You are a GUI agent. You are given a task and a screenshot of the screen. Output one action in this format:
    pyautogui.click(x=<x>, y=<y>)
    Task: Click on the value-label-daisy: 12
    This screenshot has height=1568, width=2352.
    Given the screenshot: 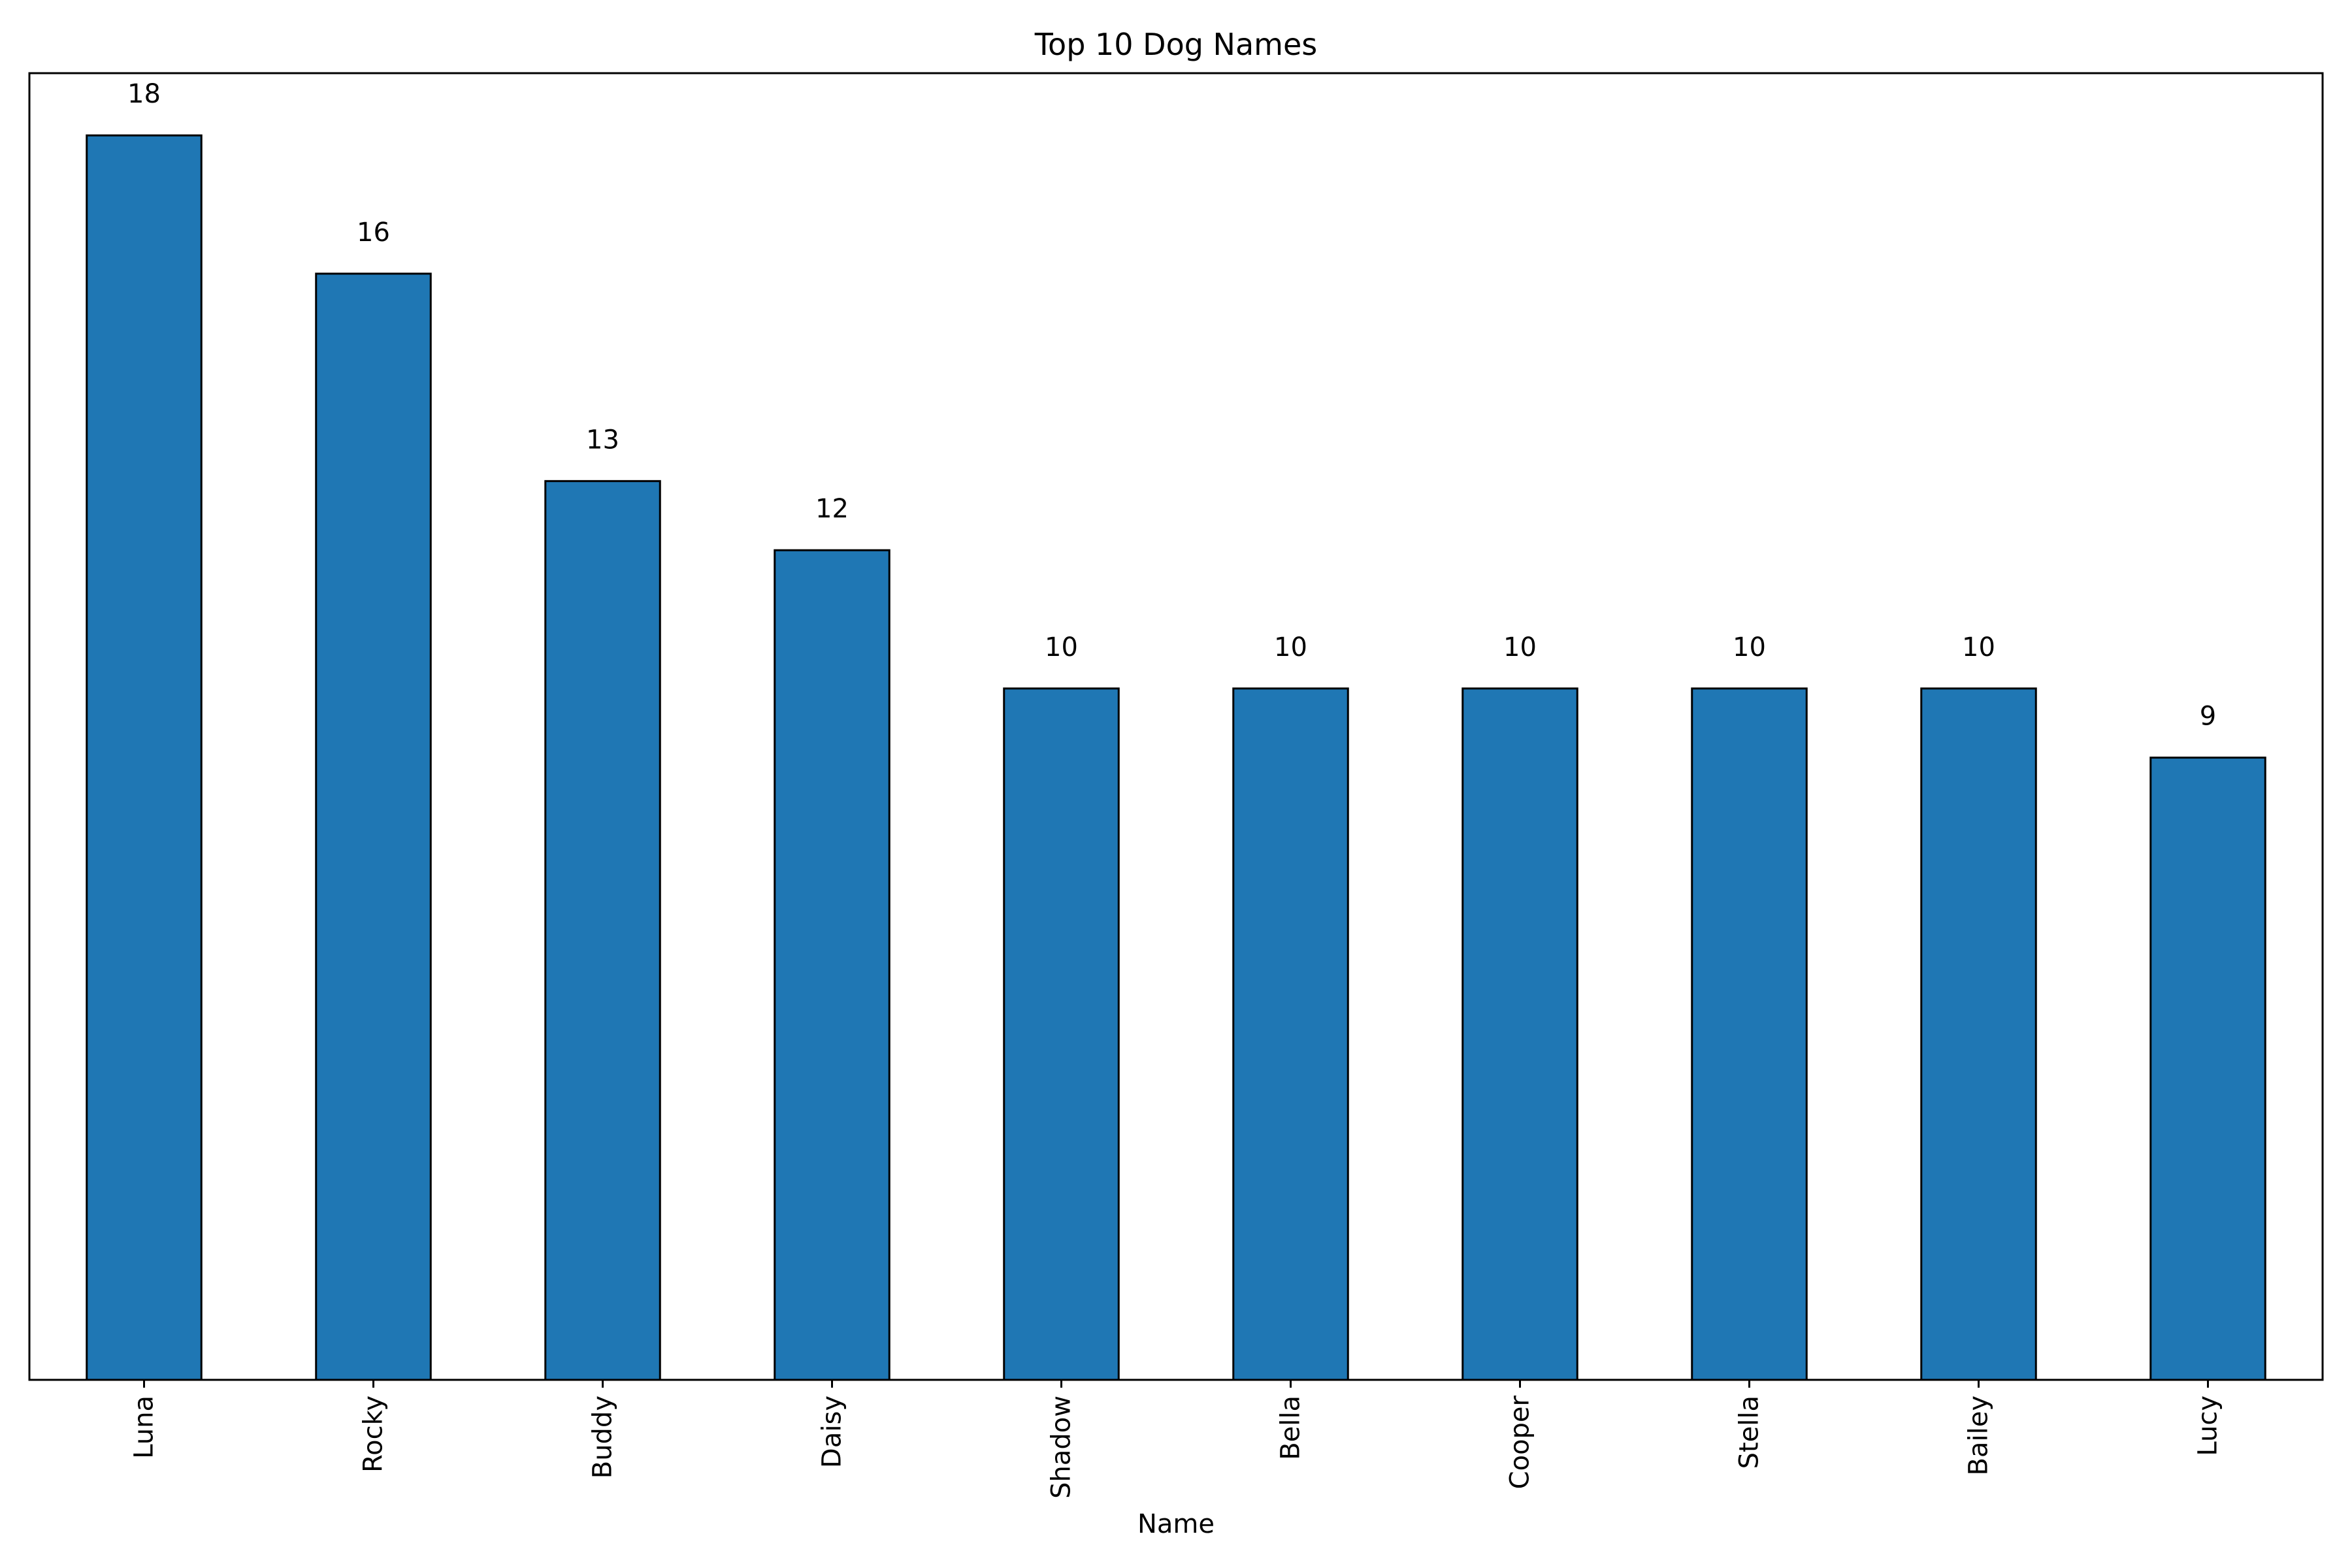 What is the action you would take?
    pyautogui.click(x=832, y=509)
    